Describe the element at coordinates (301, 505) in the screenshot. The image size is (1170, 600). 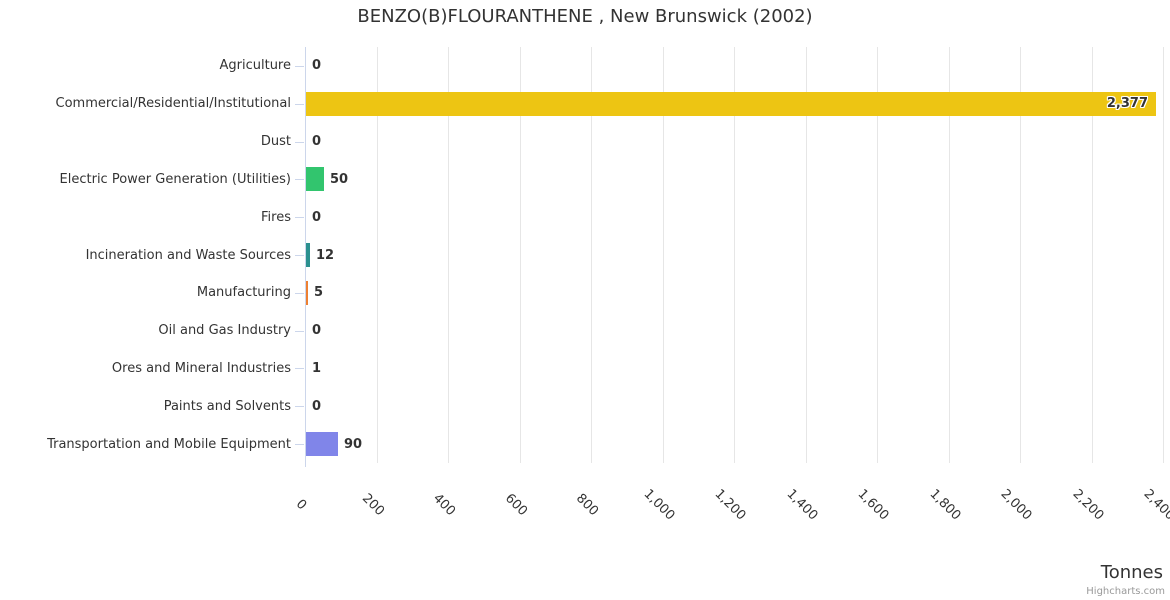
I see `x-axis-tick-label: 0` at that location.